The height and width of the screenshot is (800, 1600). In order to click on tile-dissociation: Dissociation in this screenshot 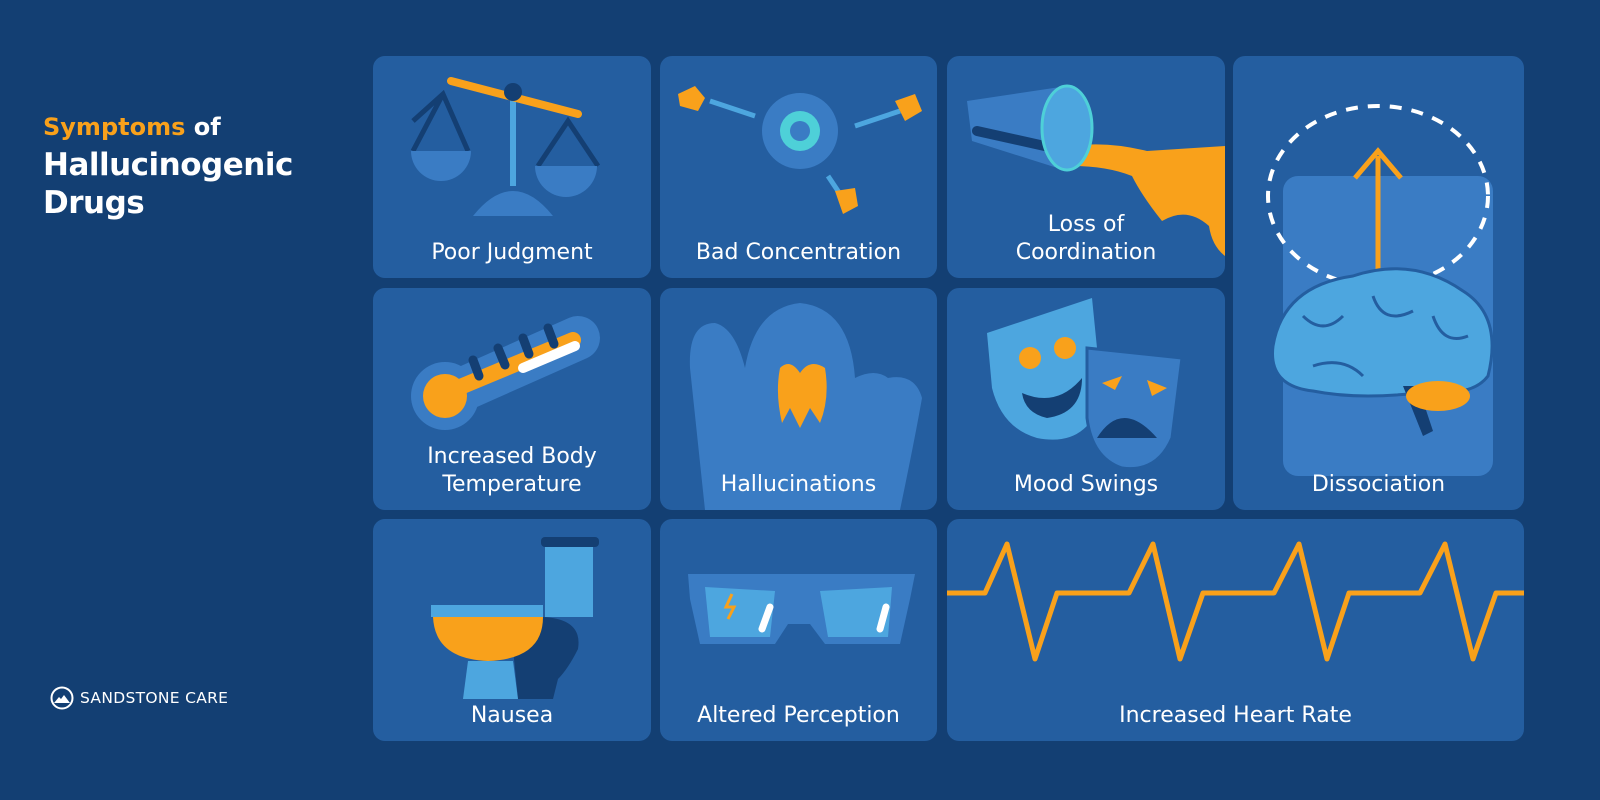, I will do `click(1378, 283)`.